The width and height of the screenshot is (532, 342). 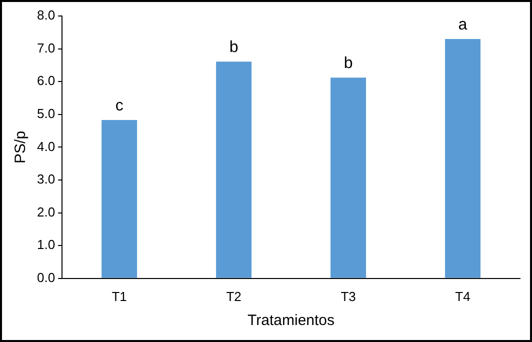 What do you see at coordinates (46, 113) in the screenshot?
I see `y-tick-label: 5.0` at bounding box center [46, 113].